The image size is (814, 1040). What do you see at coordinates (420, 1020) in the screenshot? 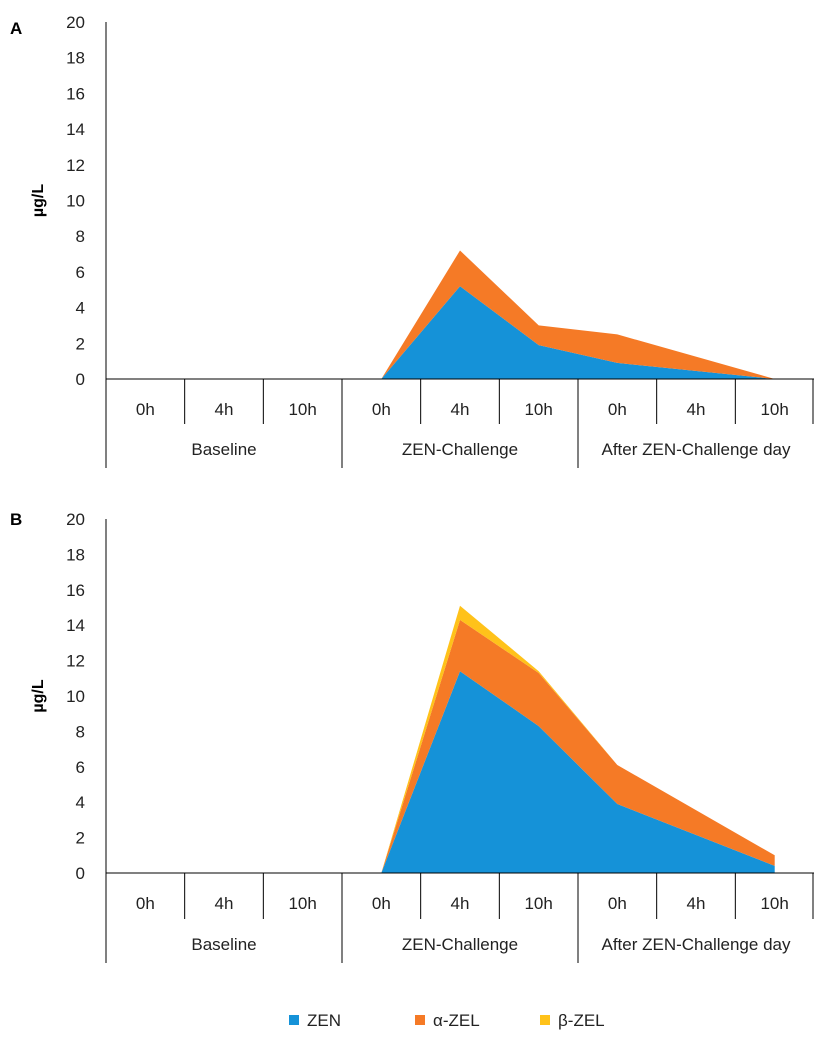
I see `legend-swatch-alpha-zel` at bounding box center [420, 1020].